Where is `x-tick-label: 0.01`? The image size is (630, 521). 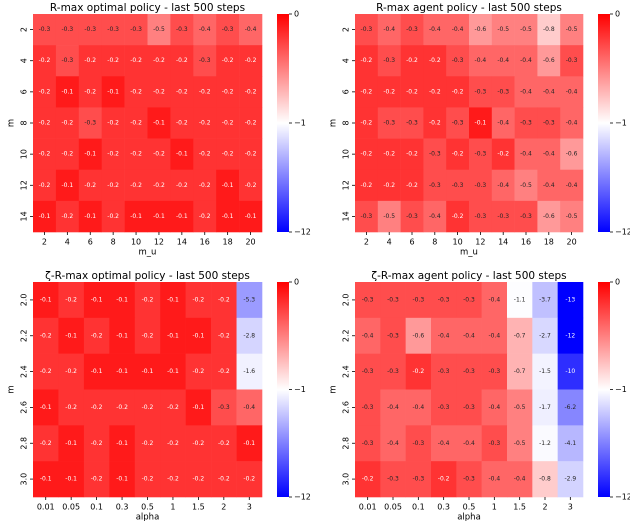
x-tick-label: 0.01 is located at coordinates (46, 507).